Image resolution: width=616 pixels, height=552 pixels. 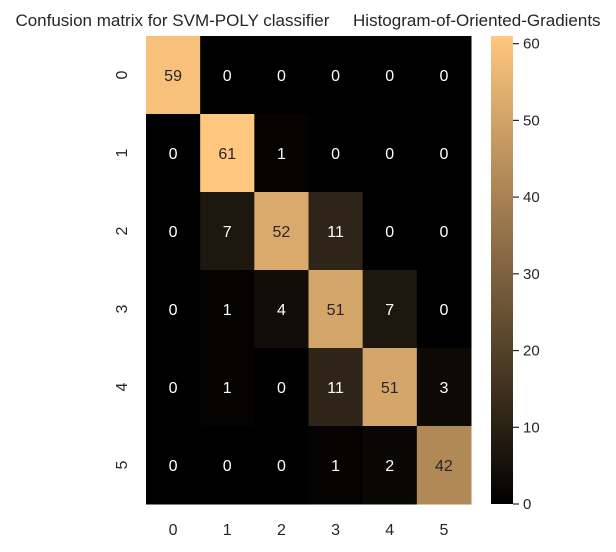 I want to click on x-tick-label: 4, so click(x=389, y=530).